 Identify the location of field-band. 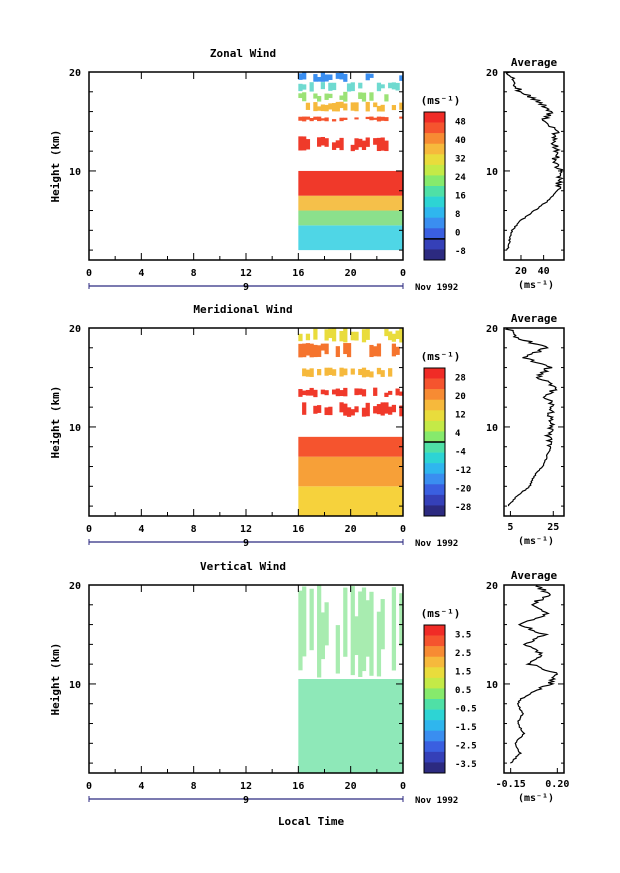
(350, 203).